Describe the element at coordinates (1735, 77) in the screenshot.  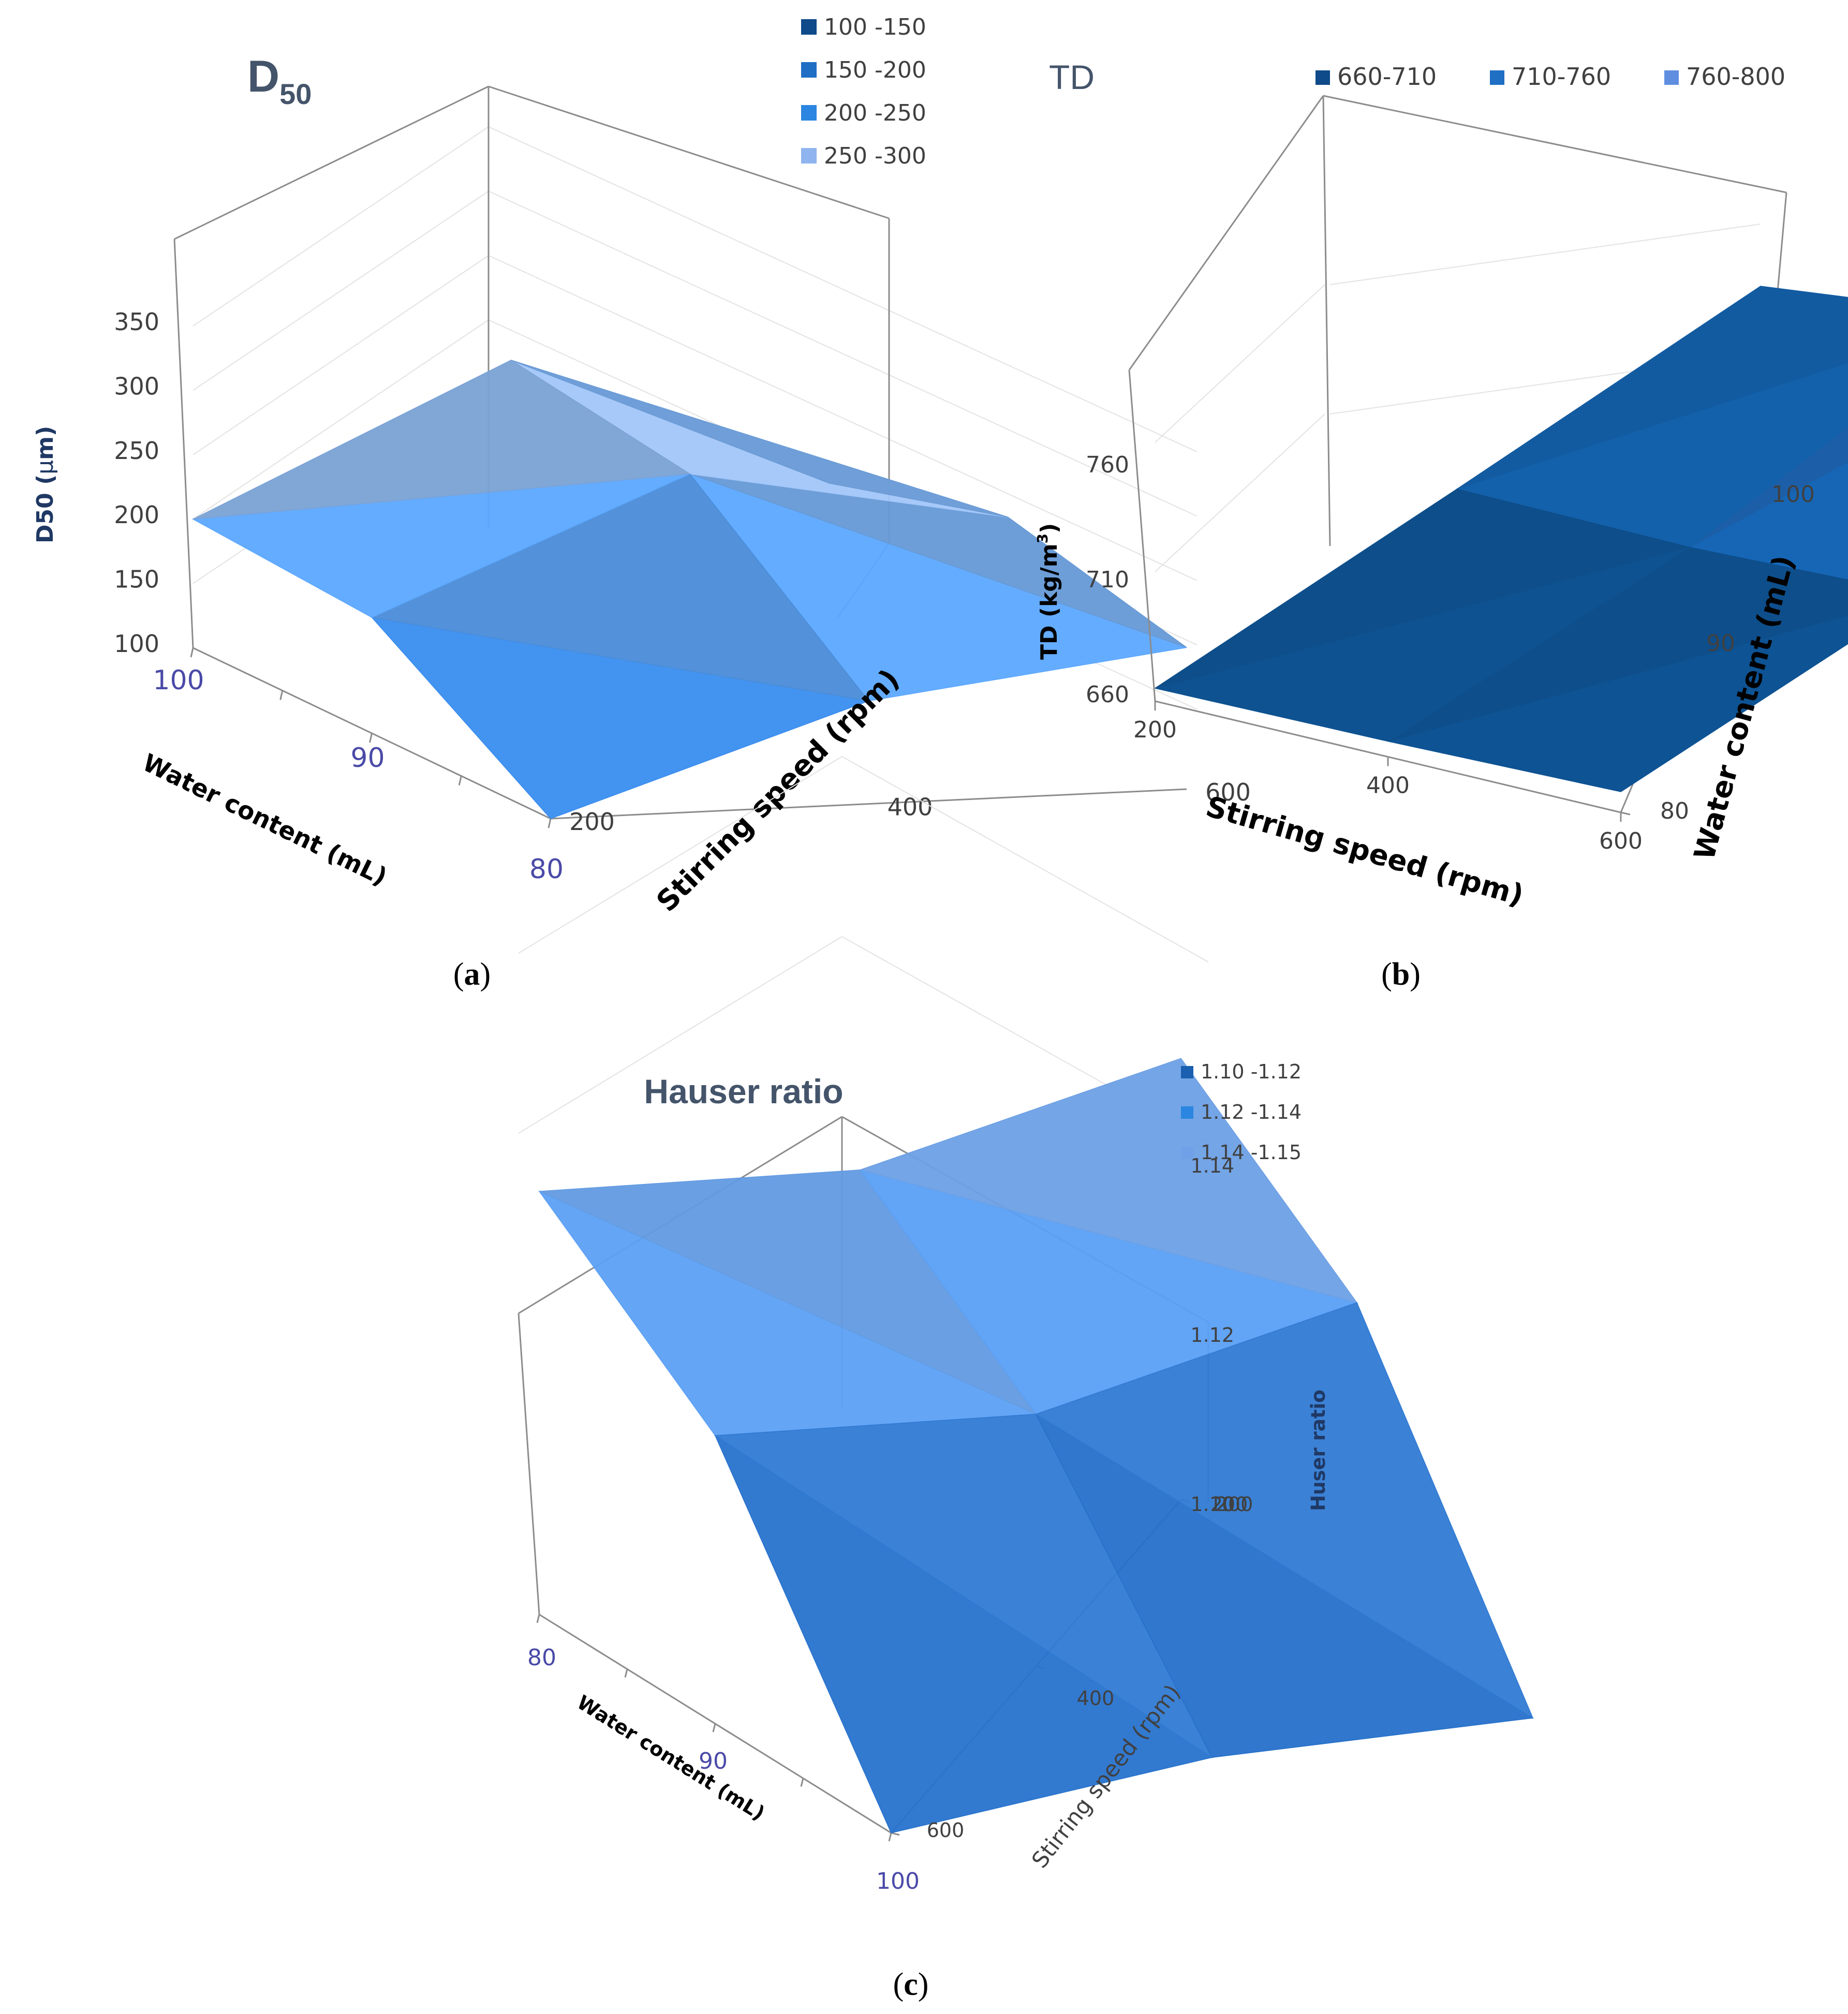
I see `legend-label: 760-800` at that location.